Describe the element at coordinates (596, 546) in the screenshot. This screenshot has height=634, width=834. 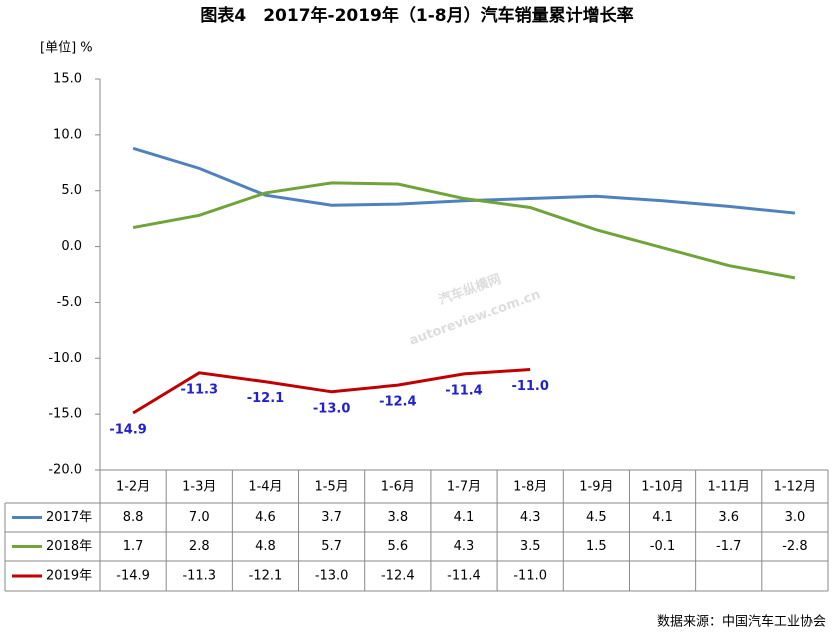
I see `table-cell: 1.5` at that location.